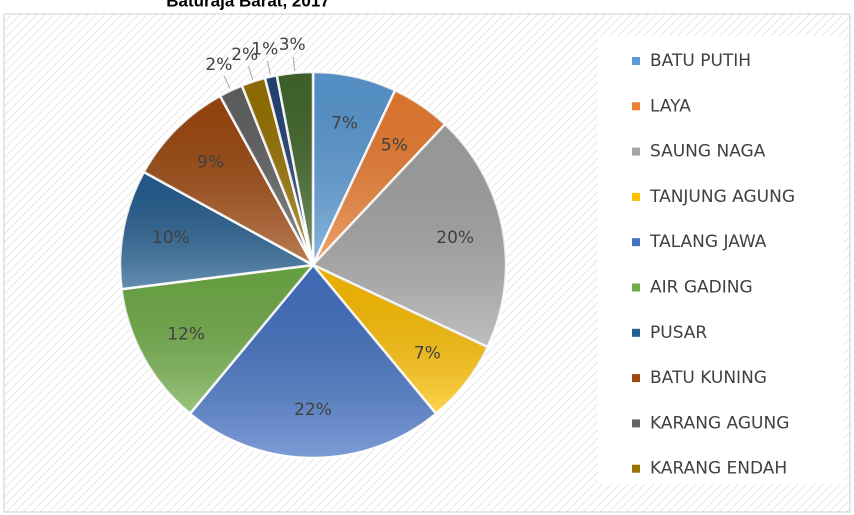  I want to click on data-label: 5%, so click(394, 145).